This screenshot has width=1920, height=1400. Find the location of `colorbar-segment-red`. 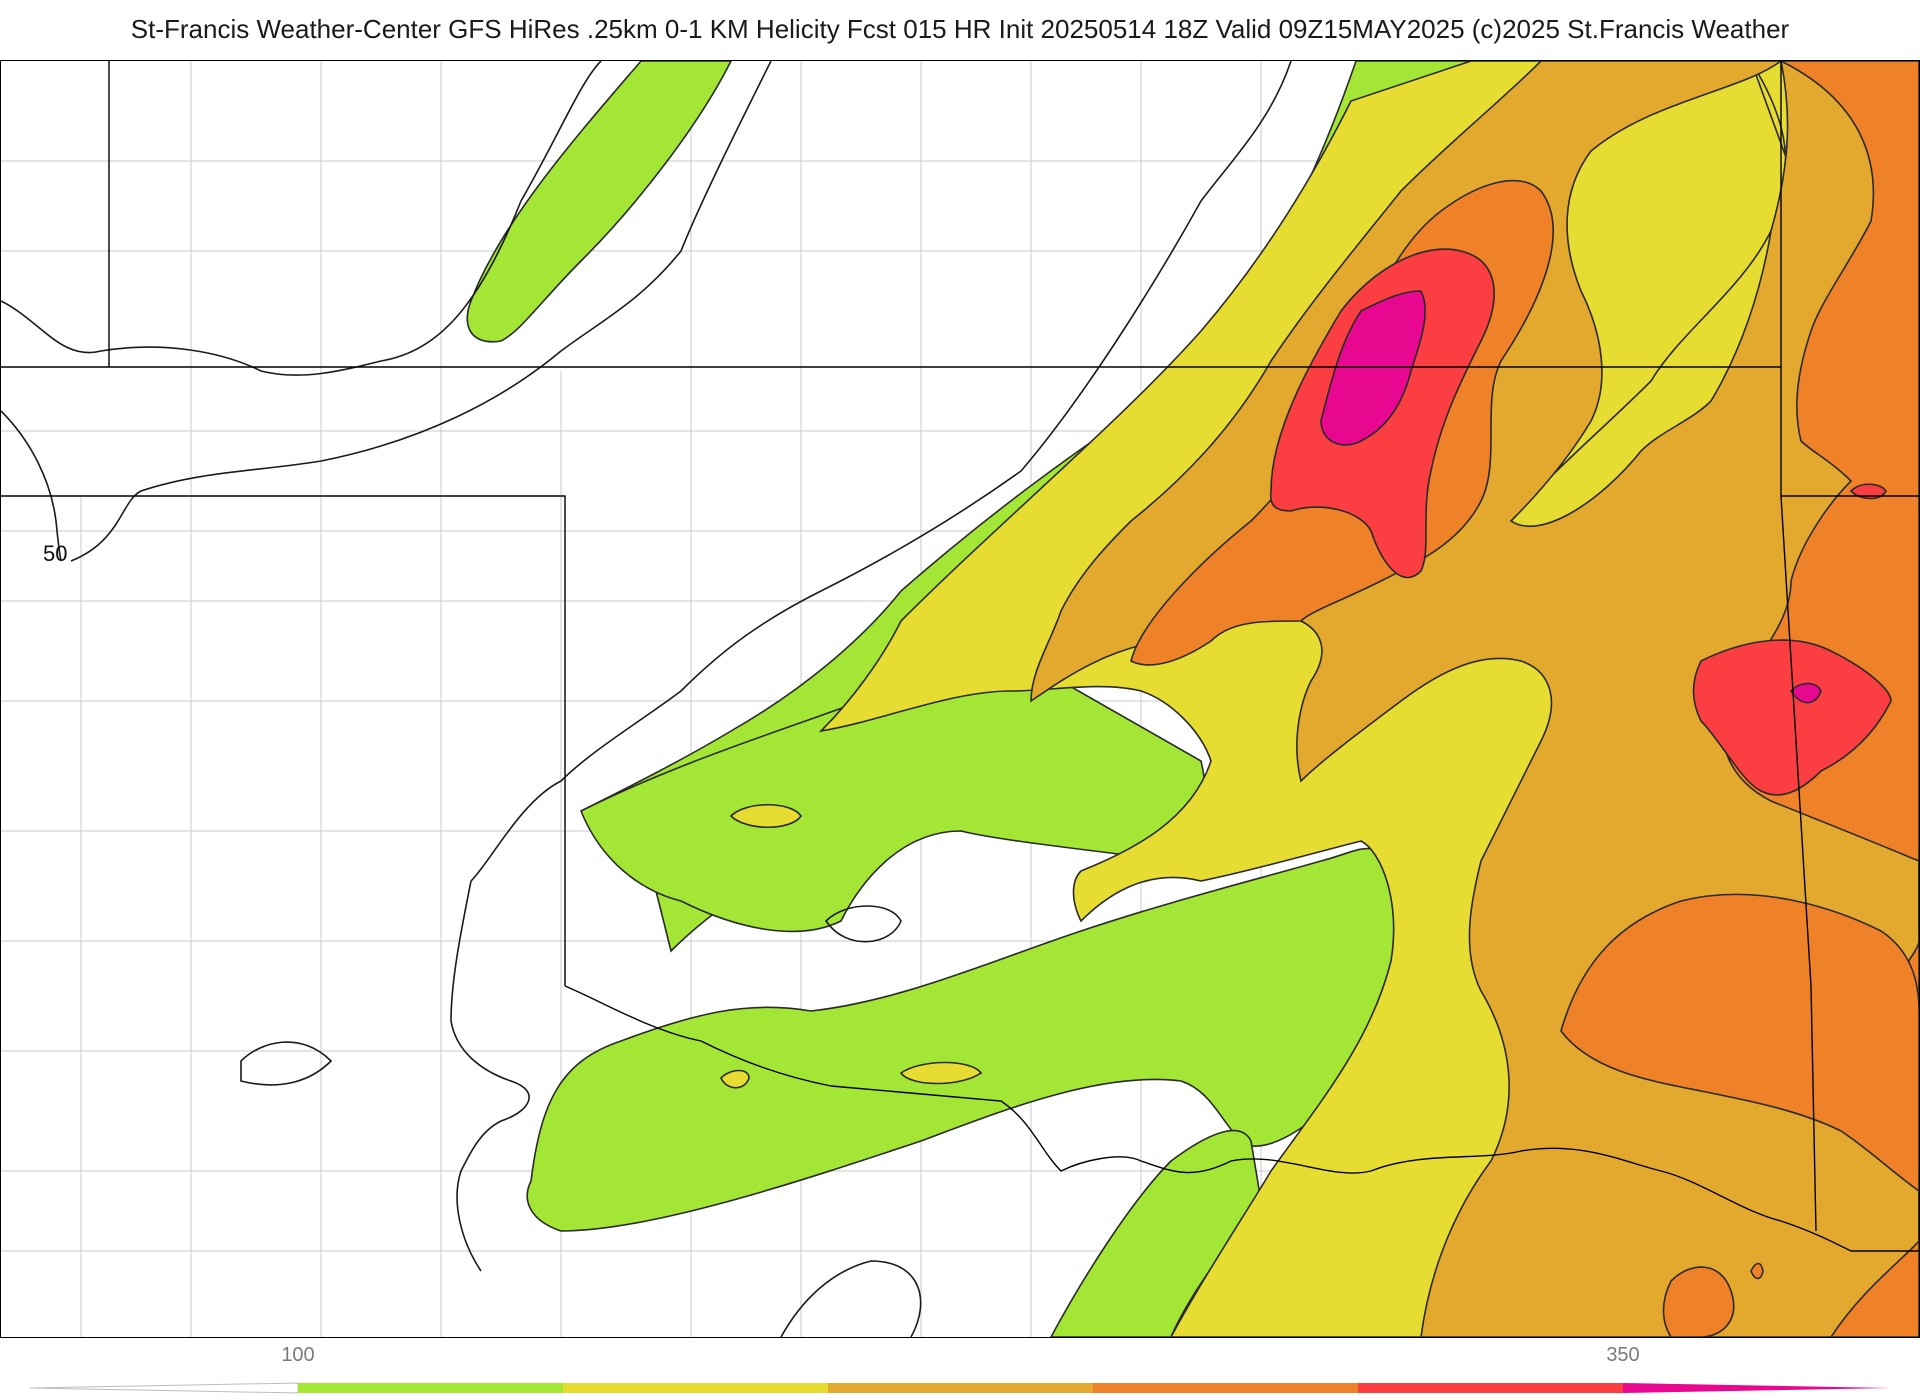

colorbar-segment-red is located at coordinates (1490, 1388).